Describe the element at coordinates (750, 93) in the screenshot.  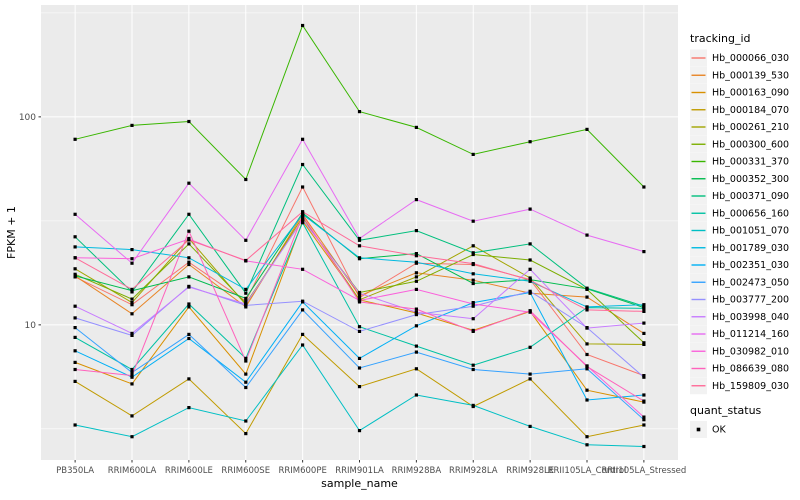
I see `legend-label: Hb_000163_090` at that location.